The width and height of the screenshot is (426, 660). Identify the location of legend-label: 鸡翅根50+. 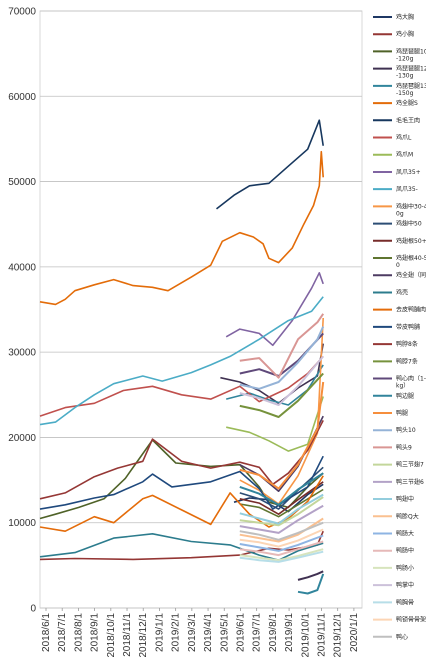
(411, 241).